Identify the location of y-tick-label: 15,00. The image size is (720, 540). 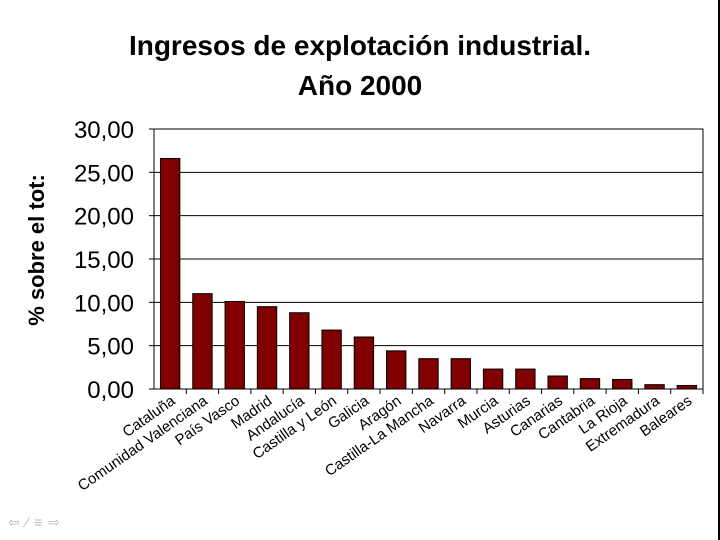
(104, 260).